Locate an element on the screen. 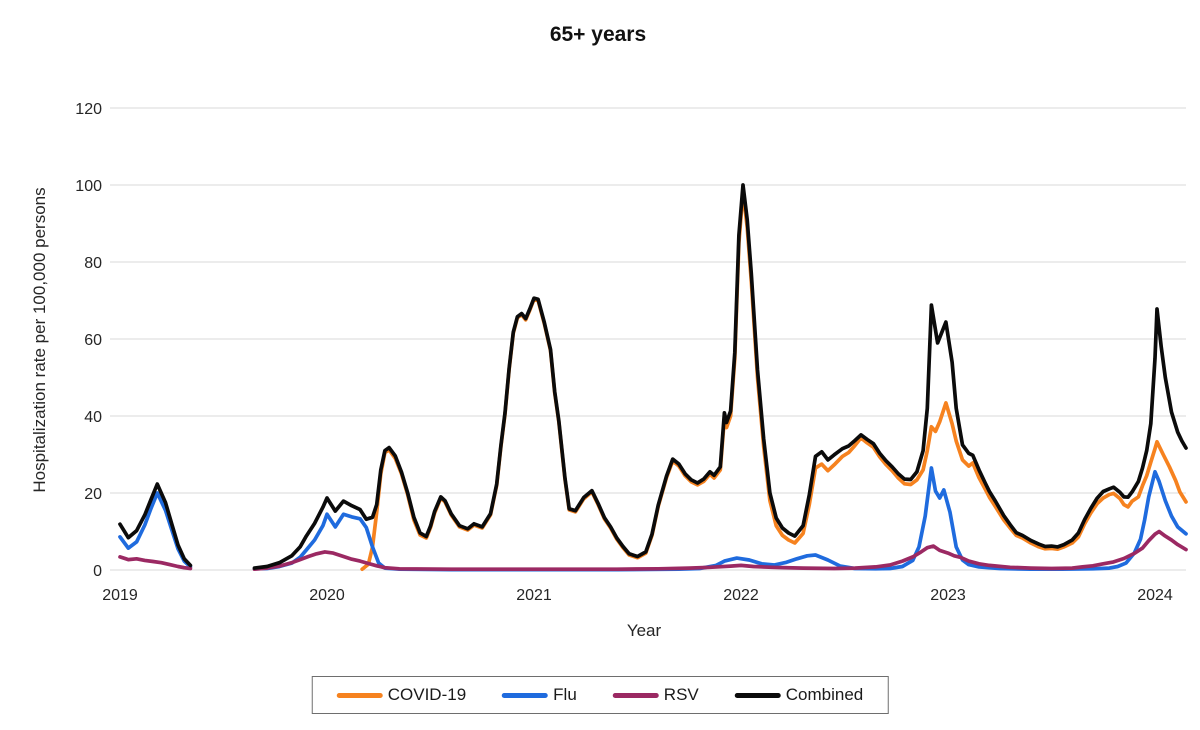 Image resolution: width=1200 pixels, height=730 pixels. legend-label-covid-19: COVID-19 is located at coordinates (427, 694).